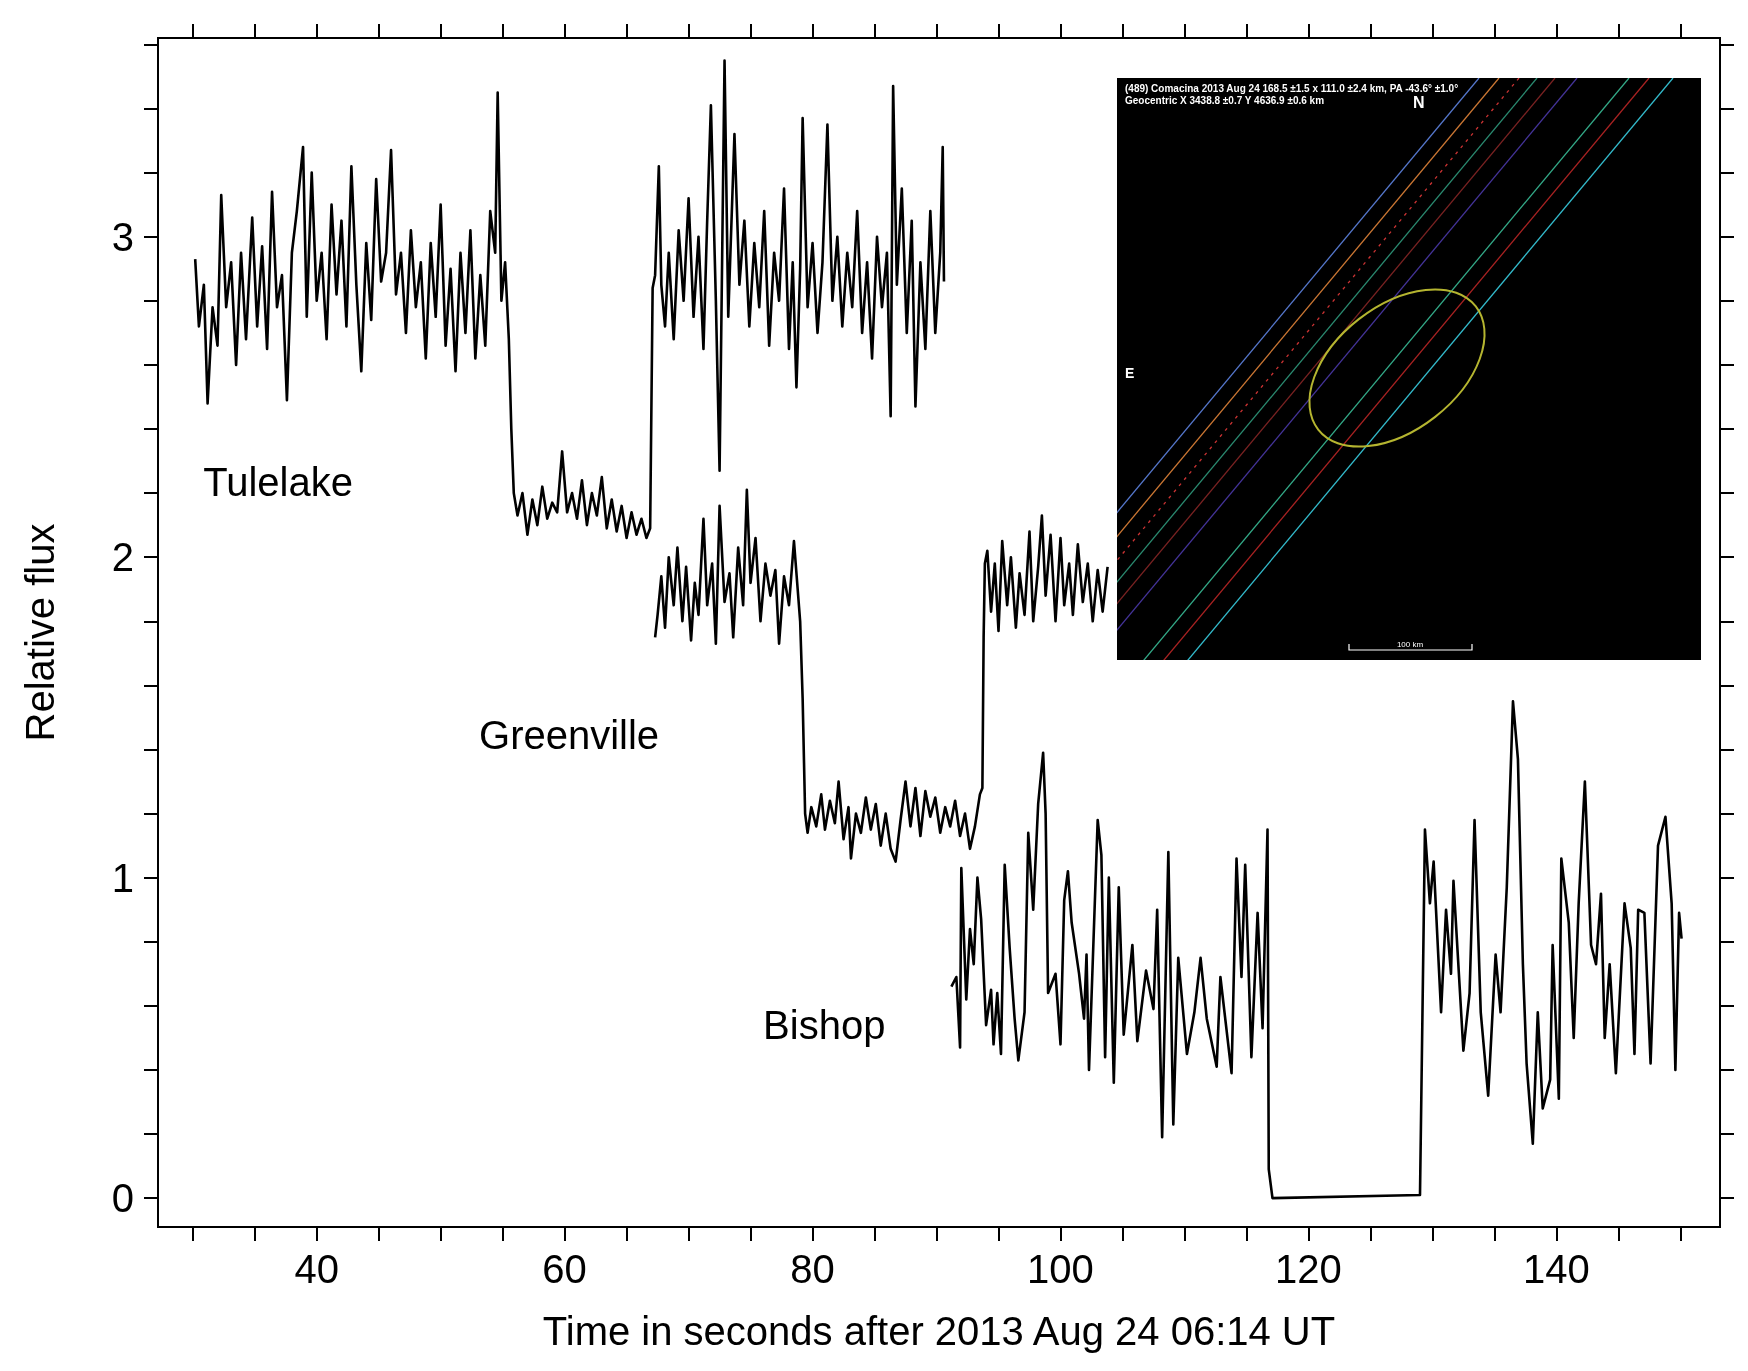 This screenshot has width=1748, height=1371. I want to click on annotation: E, so click(1130, 373).